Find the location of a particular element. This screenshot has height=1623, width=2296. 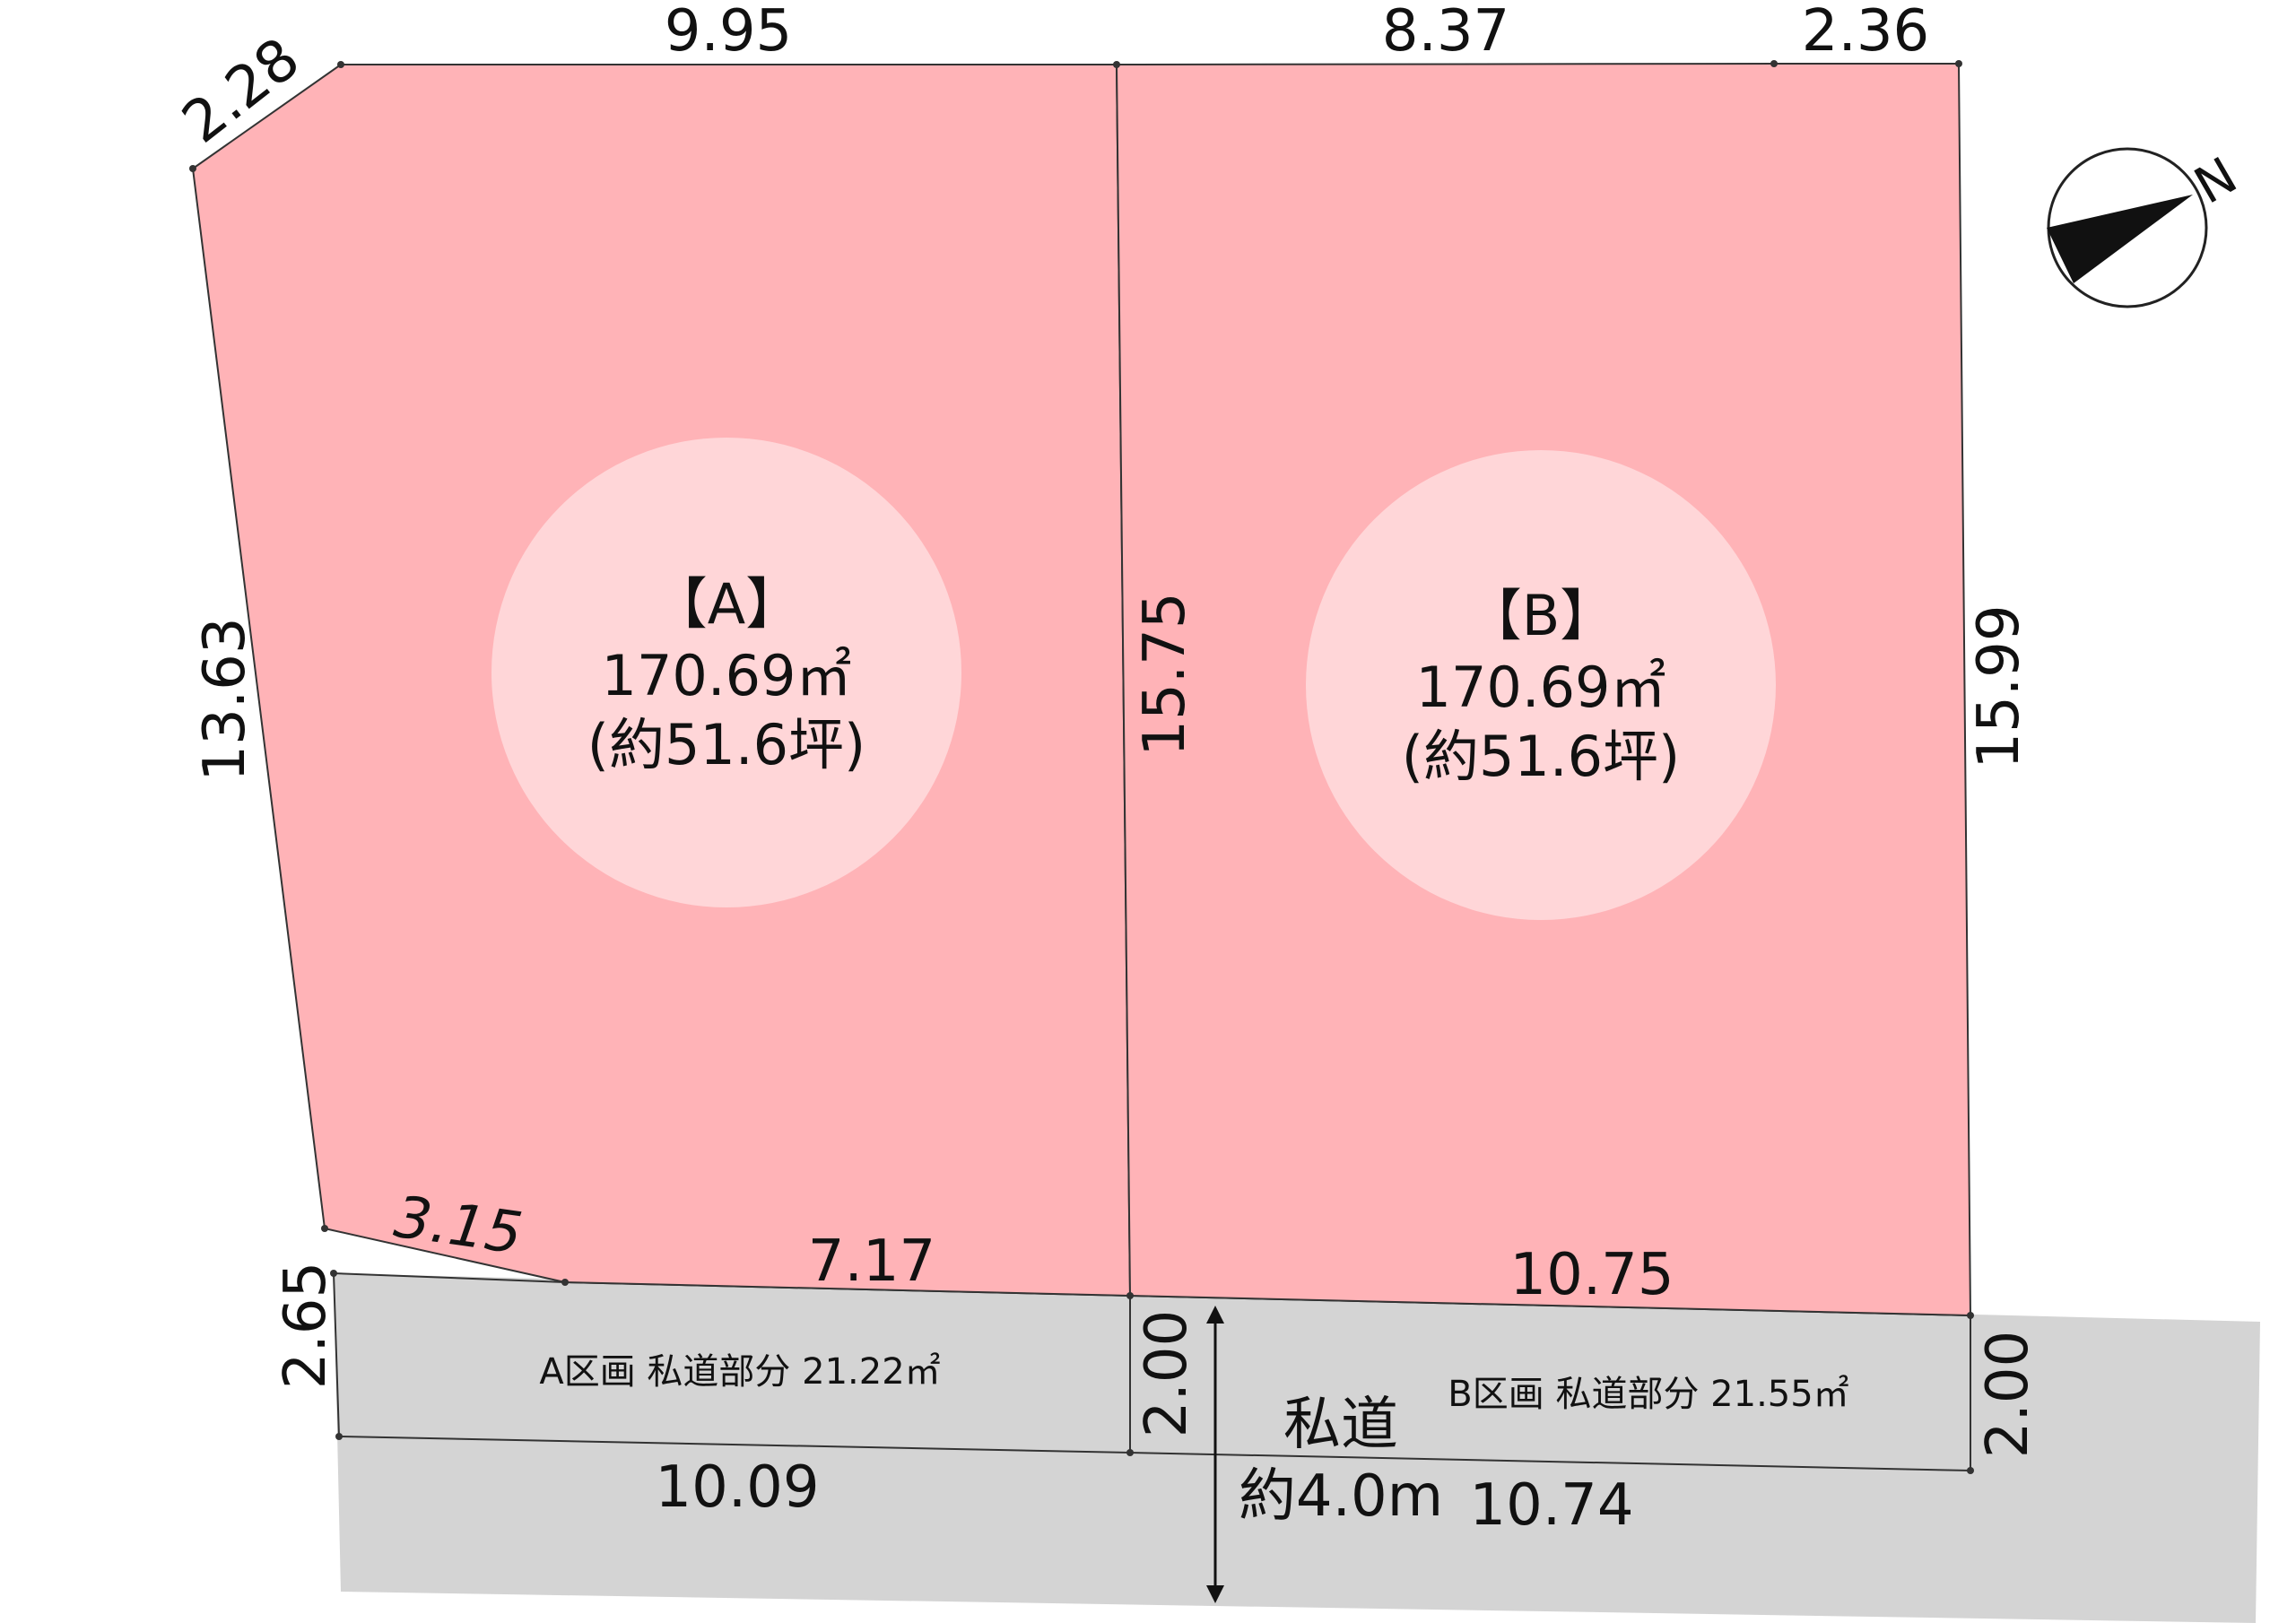

dim-bottom-b: 10.75 is located at coordinates (1591, 1275).